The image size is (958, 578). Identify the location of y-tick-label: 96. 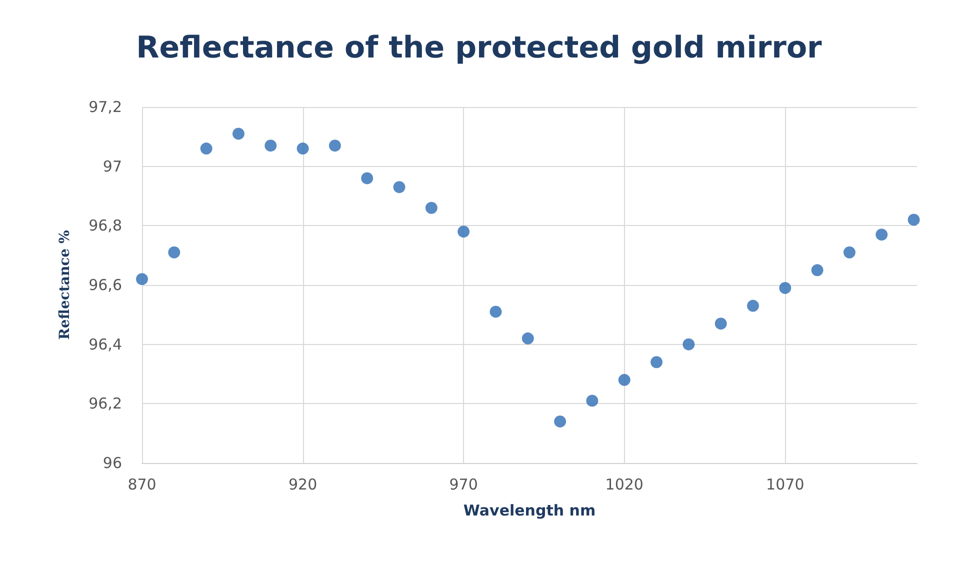
(112, 463).